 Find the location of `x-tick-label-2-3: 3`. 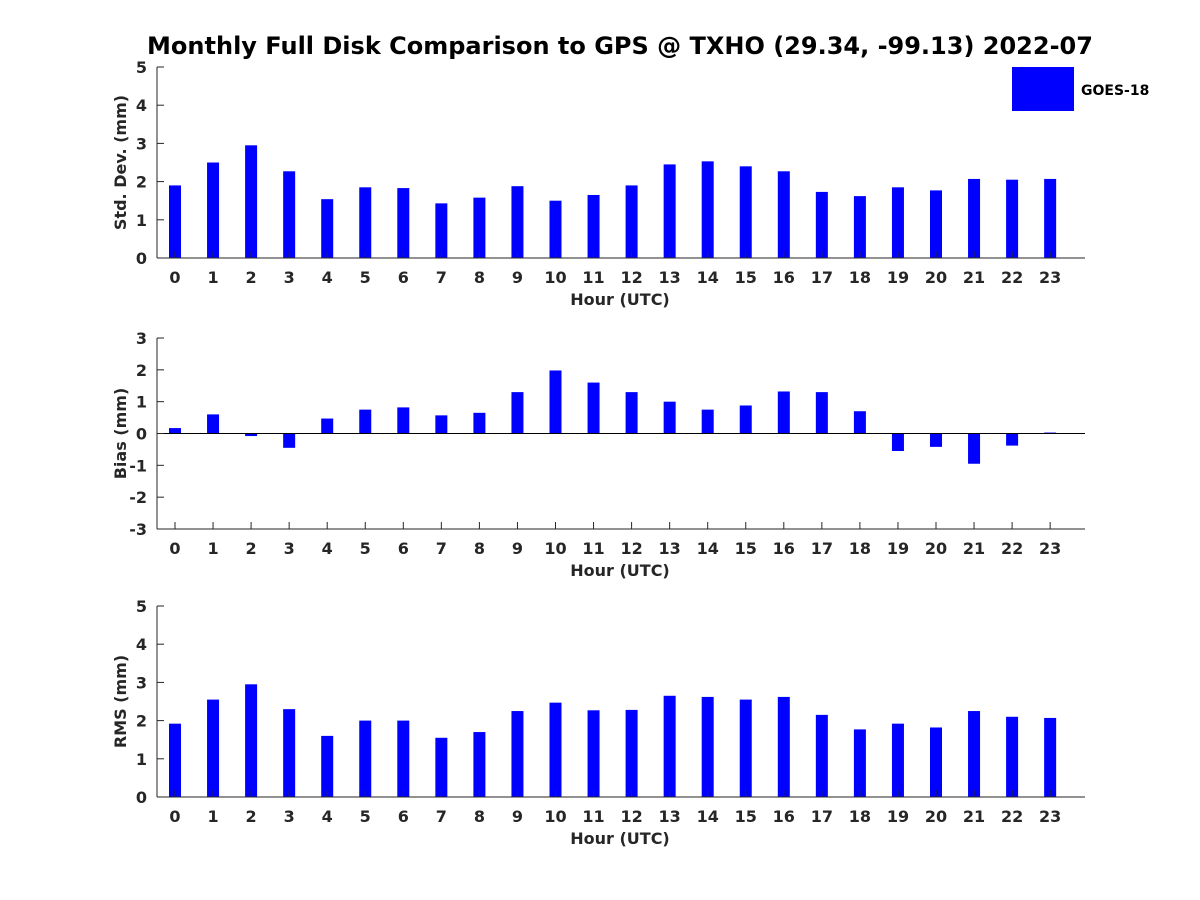

x-tick-label-2-3: 3 is located at coordinates (289, 548).